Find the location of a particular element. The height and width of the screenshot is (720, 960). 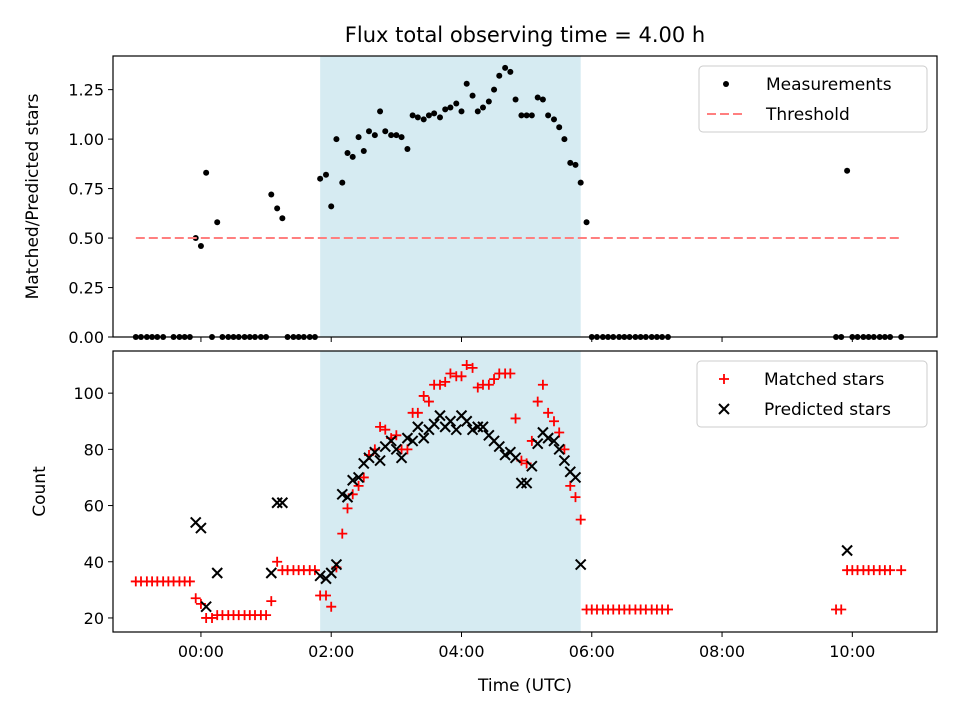

legend-label: Predicted stars is located at coordinates (827, 410).